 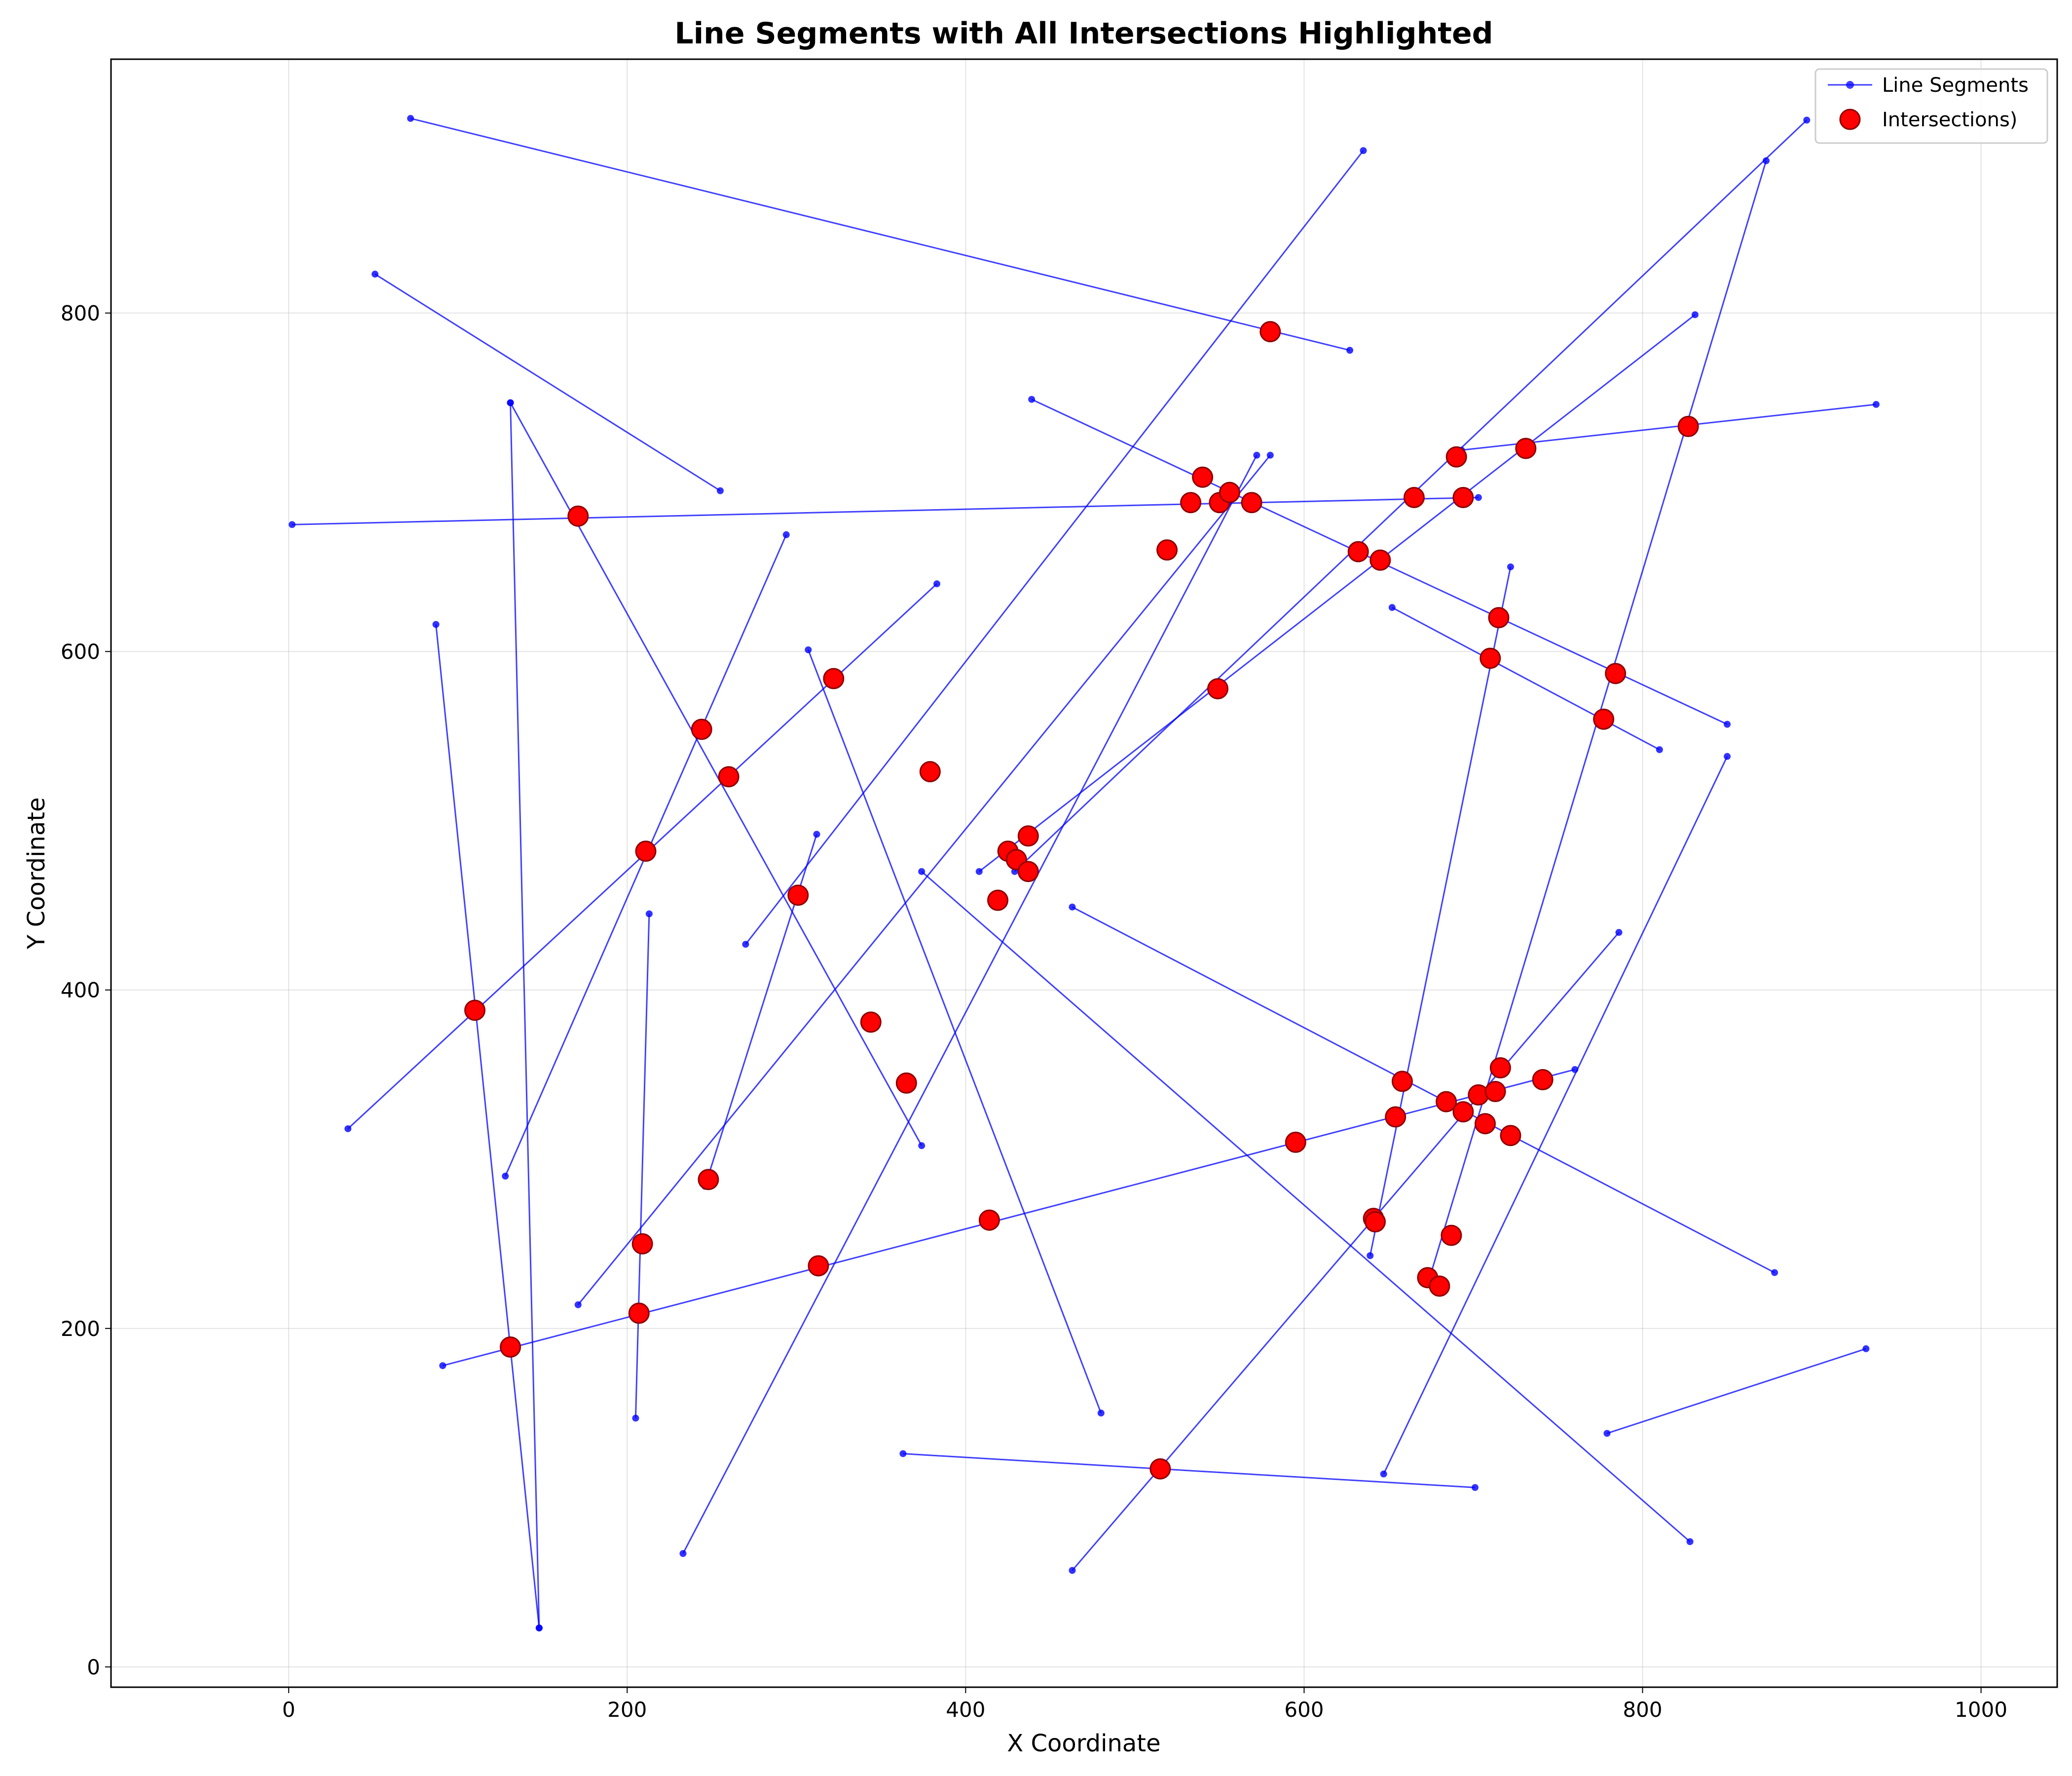 I want to click on x-tick-label: 200, so click(x=627, y=1710).